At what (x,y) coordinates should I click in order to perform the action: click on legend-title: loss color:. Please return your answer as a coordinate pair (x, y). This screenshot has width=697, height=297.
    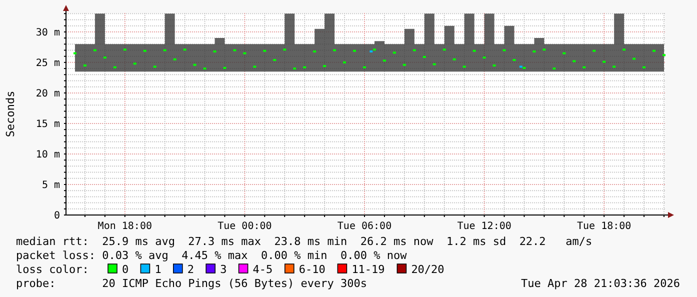
    Looking at the image, I should click on (52, 269).